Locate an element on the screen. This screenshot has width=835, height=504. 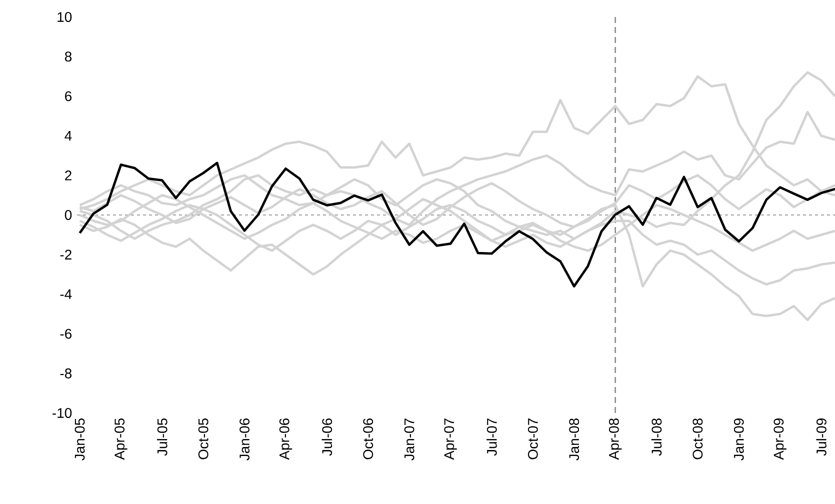
y-tick-label: -6 is located at coordinates (66, 333).